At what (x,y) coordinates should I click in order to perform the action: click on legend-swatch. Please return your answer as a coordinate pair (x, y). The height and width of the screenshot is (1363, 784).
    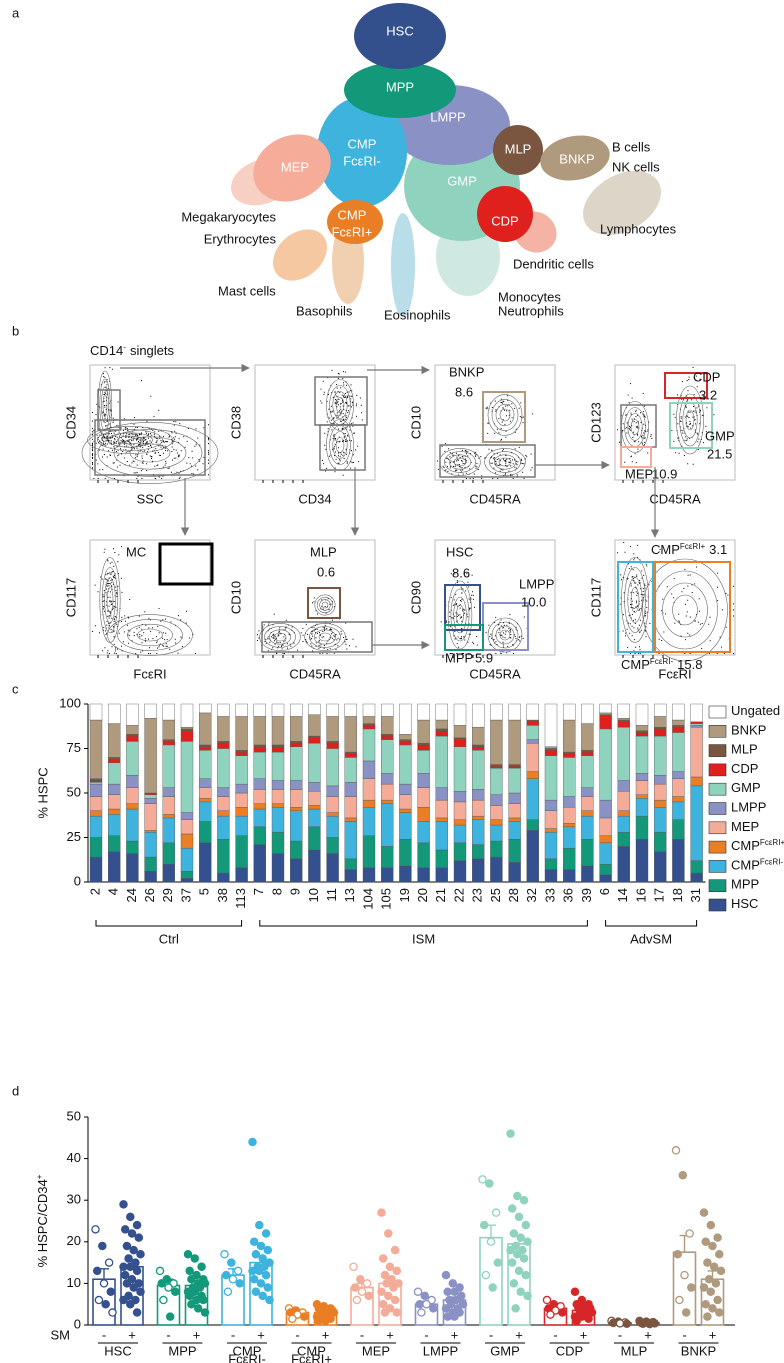
    Looking at the image, I should click on (717, 905).